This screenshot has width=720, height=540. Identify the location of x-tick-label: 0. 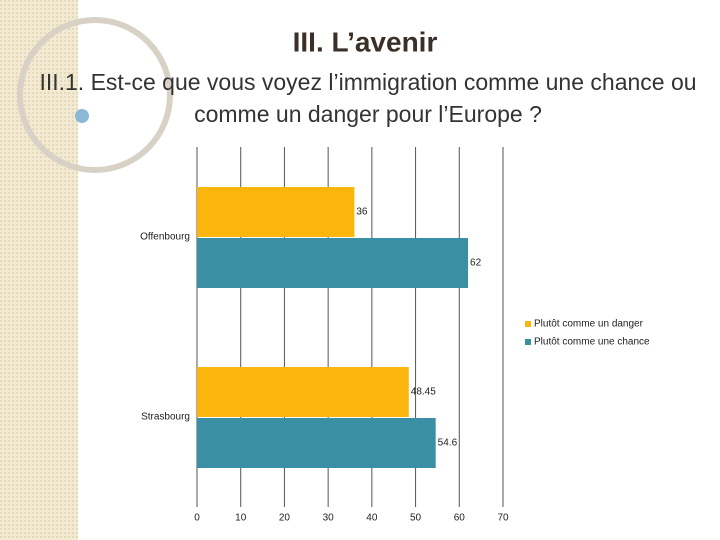
(197, 518).